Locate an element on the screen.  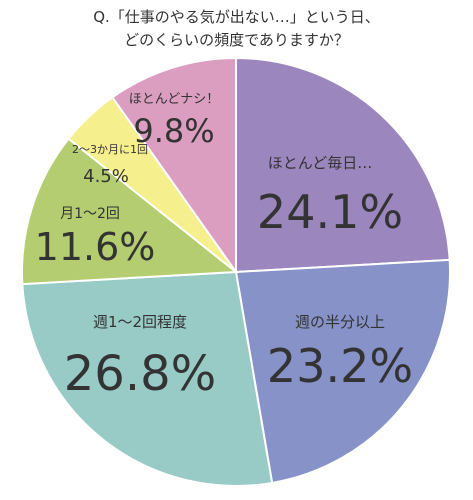
slice-label: ほとんどナシ！ is located at coordinates (174, 99).